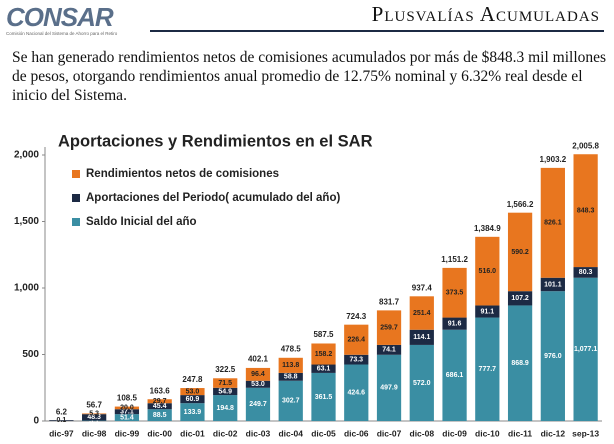  I want to click on total-label: 724.3, so click(356, 316).